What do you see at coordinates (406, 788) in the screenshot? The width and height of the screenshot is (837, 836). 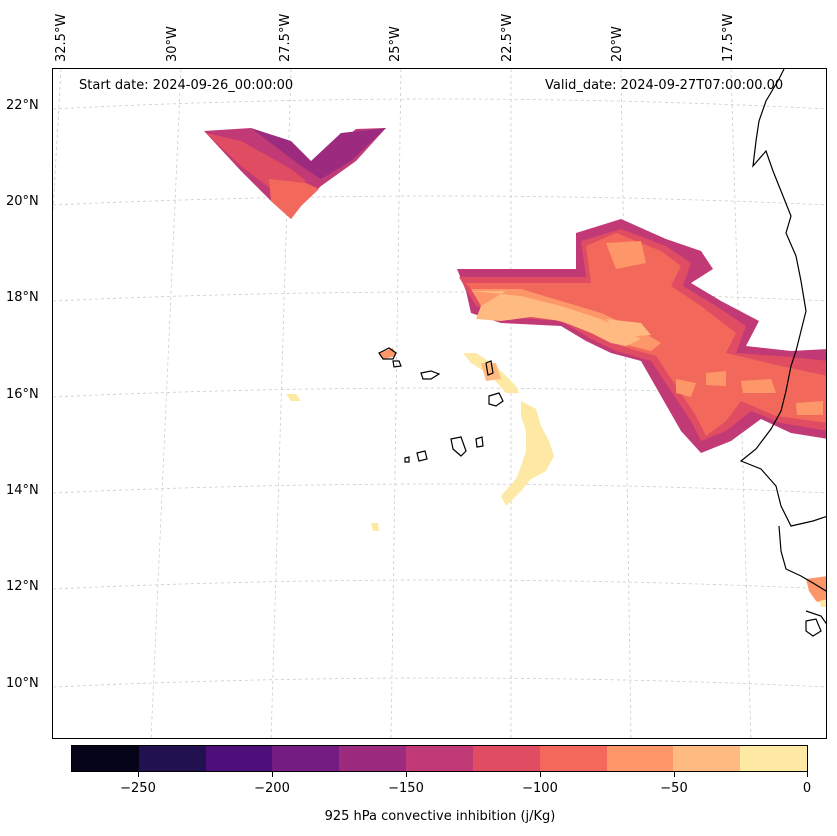 I see `colorbar-tick-label: −150` at bounding box center [406, 788].